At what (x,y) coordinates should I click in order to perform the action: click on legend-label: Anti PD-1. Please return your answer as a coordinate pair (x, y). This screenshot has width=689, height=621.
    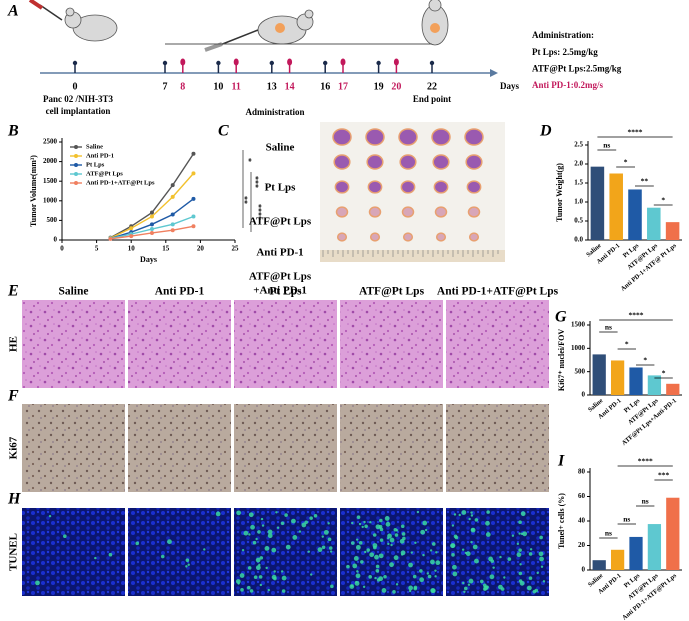
    Looking at the image, I should click on (100, 155).